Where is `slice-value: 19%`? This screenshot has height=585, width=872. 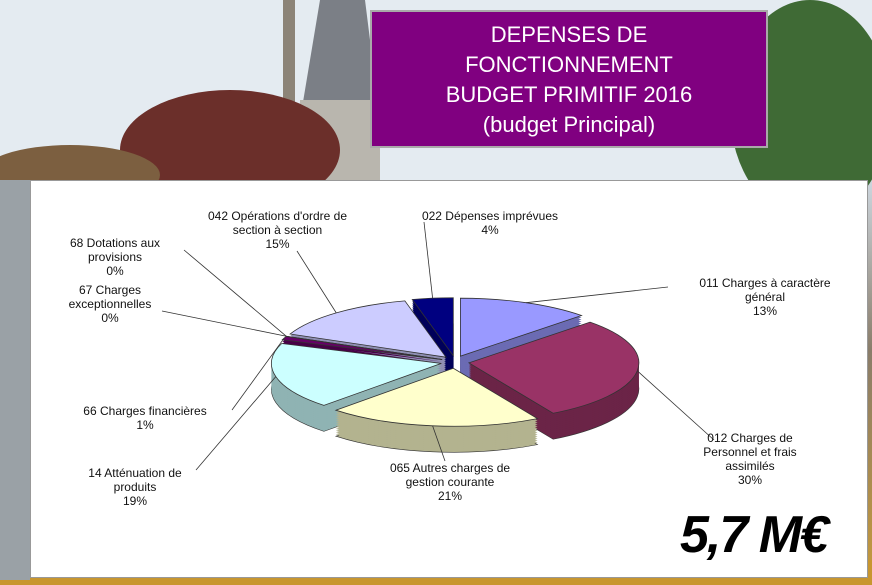
slice-value: 19% is located at coordinates (135, 501).